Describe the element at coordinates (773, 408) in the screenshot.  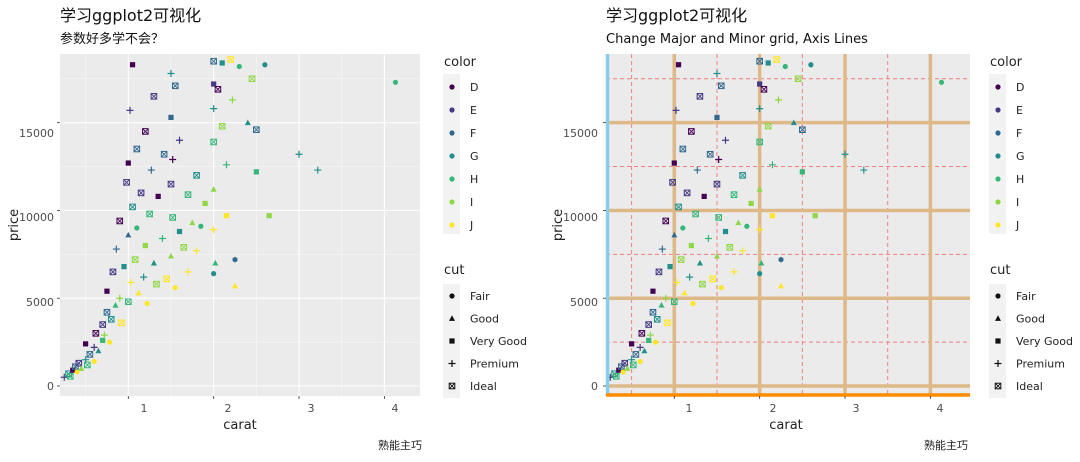
I see `x-tick-label: 2` at that location.